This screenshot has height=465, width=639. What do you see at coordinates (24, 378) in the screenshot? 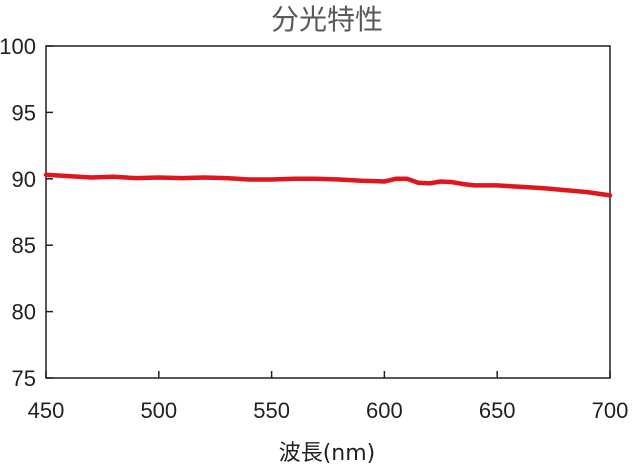
I see `y-tick-label: 75` at bounding box center [24, 378].